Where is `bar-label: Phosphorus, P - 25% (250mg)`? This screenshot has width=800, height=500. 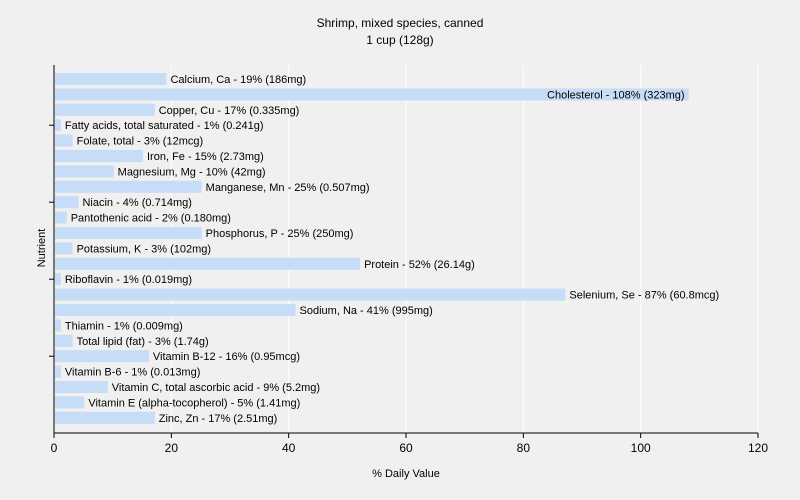
bar-label: Phosphorus, P - 25% (250mg) is located at coordinates (280, 234).